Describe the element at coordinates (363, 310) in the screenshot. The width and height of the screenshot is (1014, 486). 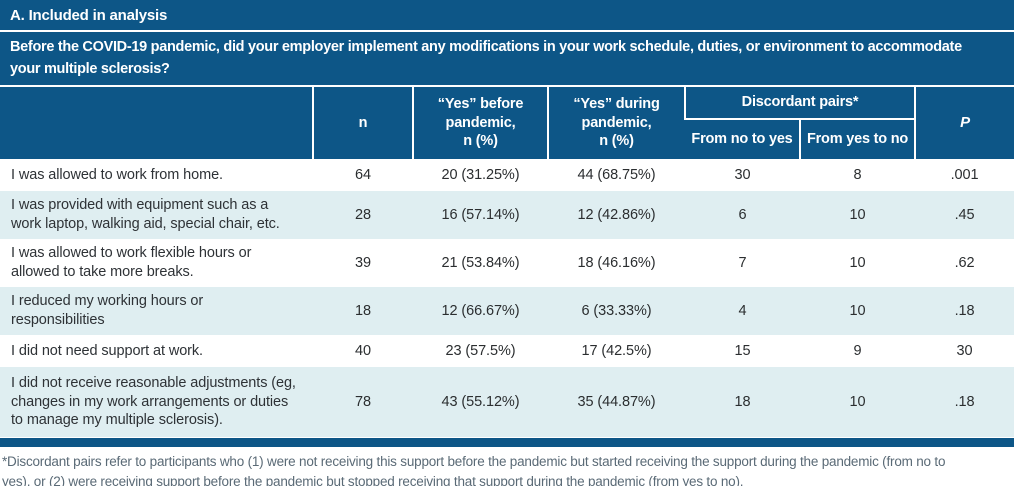
I see `cell-n: 18` at that location.